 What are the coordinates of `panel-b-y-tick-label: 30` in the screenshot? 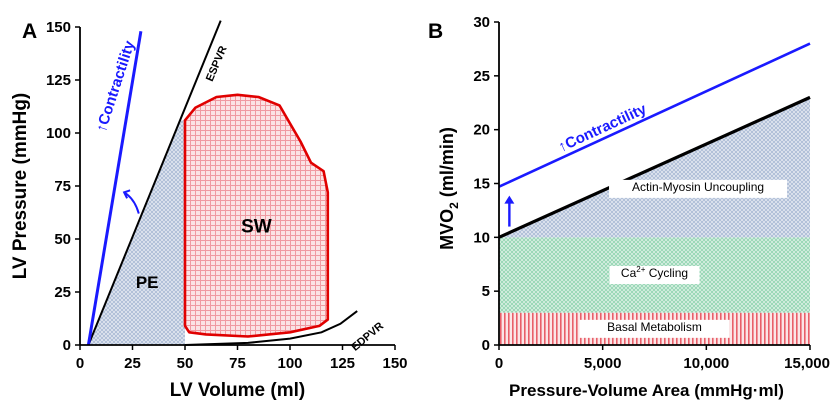 It's located at (481, 22).